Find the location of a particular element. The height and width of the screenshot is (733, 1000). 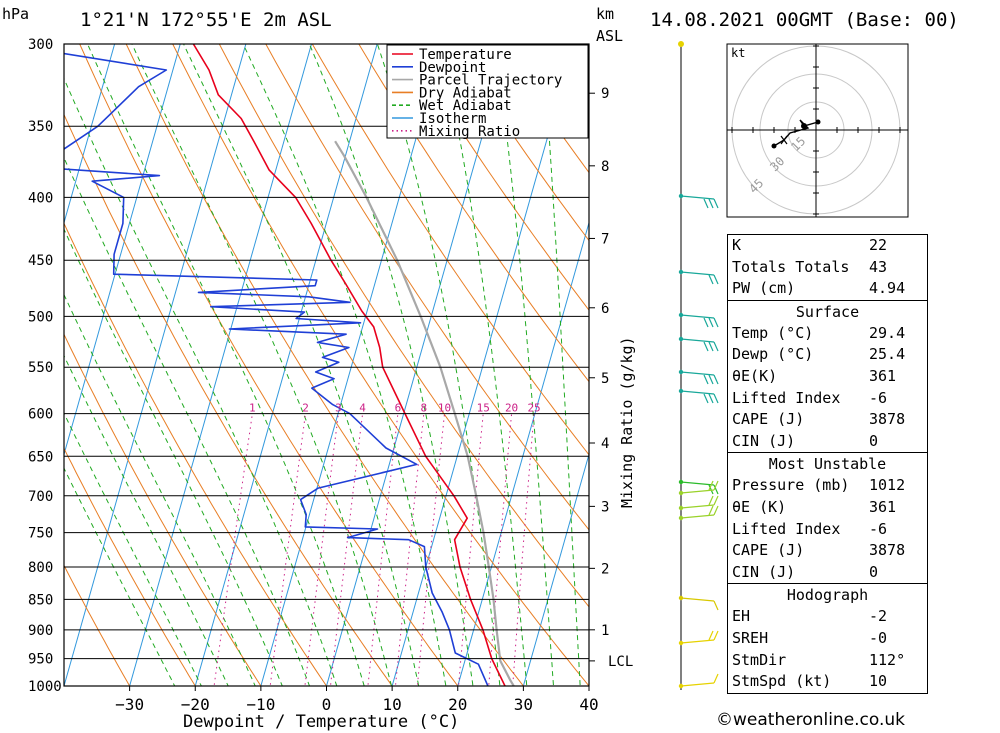

pressure-tick-label: 800 is located at coordinates (40, 568).